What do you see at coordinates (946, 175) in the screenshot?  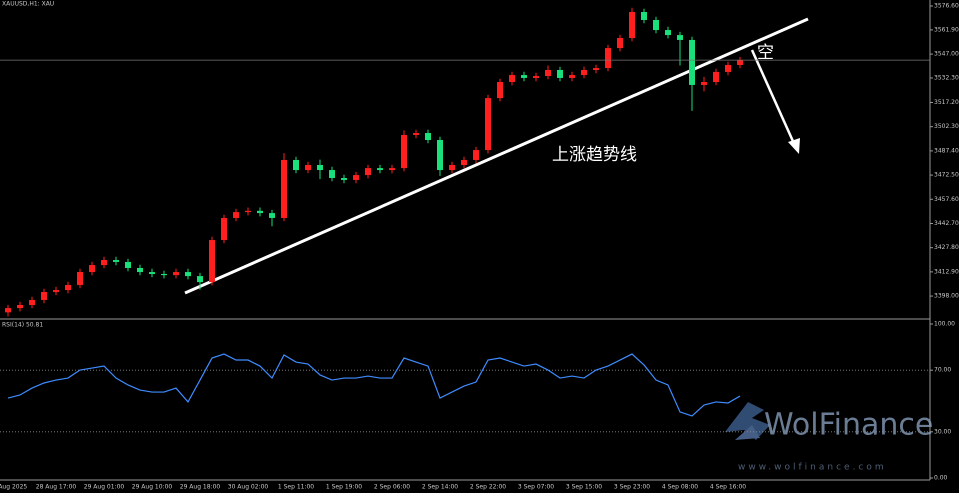 I see `y-tick-label: 3472.50` at bounding box center [946, 175].